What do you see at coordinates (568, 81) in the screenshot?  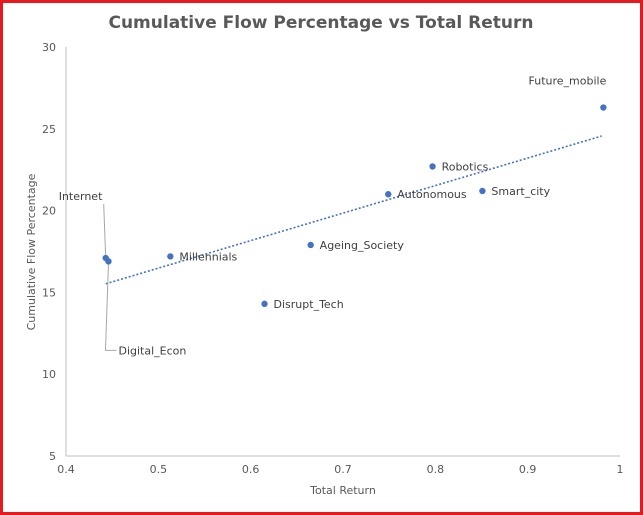 I see `point-label: Future_mobile` at bounding box center [568, 81].